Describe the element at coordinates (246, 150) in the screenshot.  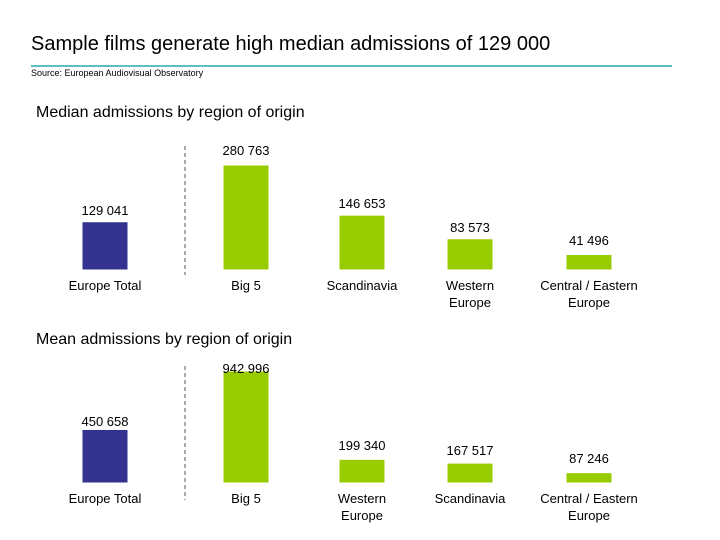
I see `median-value-label-1: 280 763` at that location.